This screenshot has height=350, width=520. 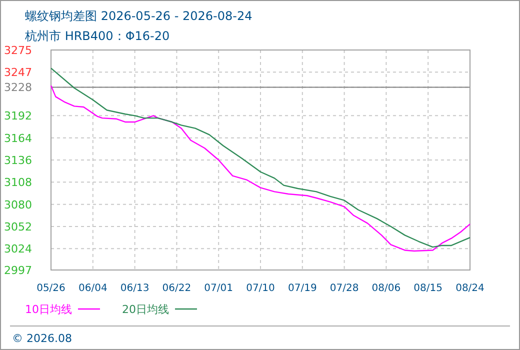 I want to click on y-tick-label: 3247, so click(x=18, y=73).